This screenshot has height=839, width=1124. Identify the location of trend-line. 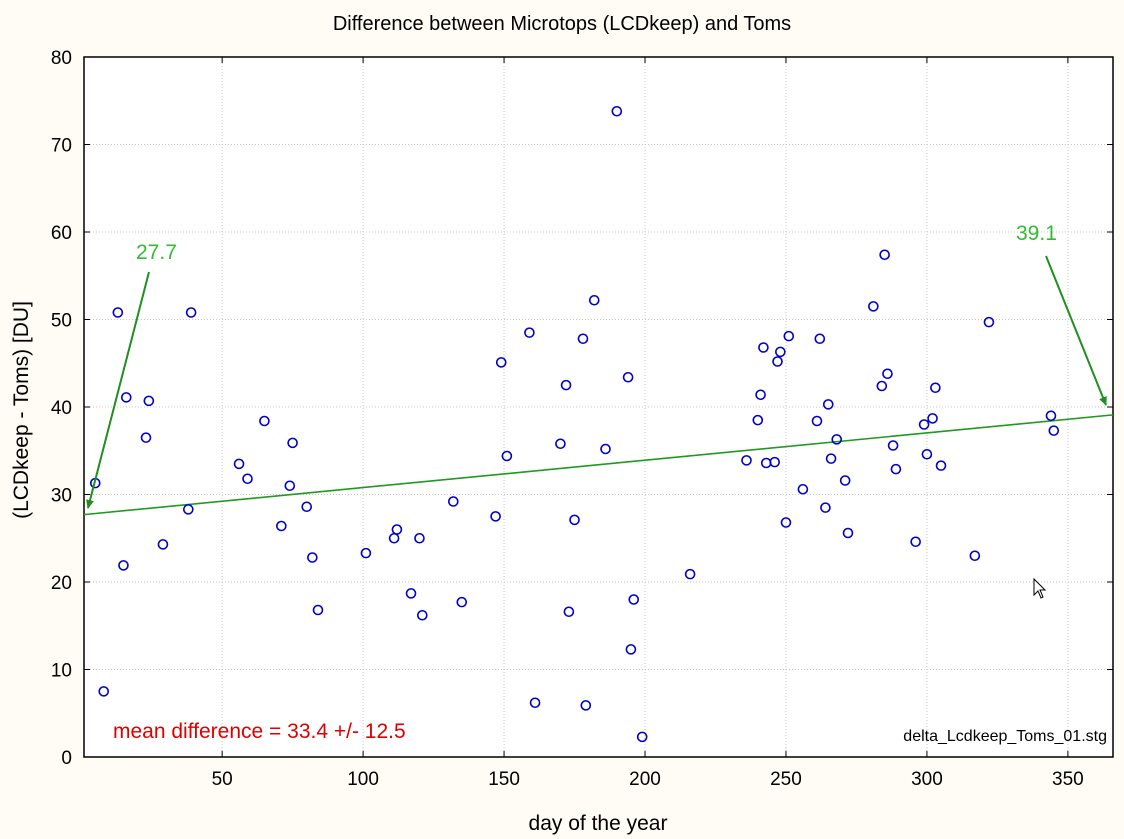
(598, 465).